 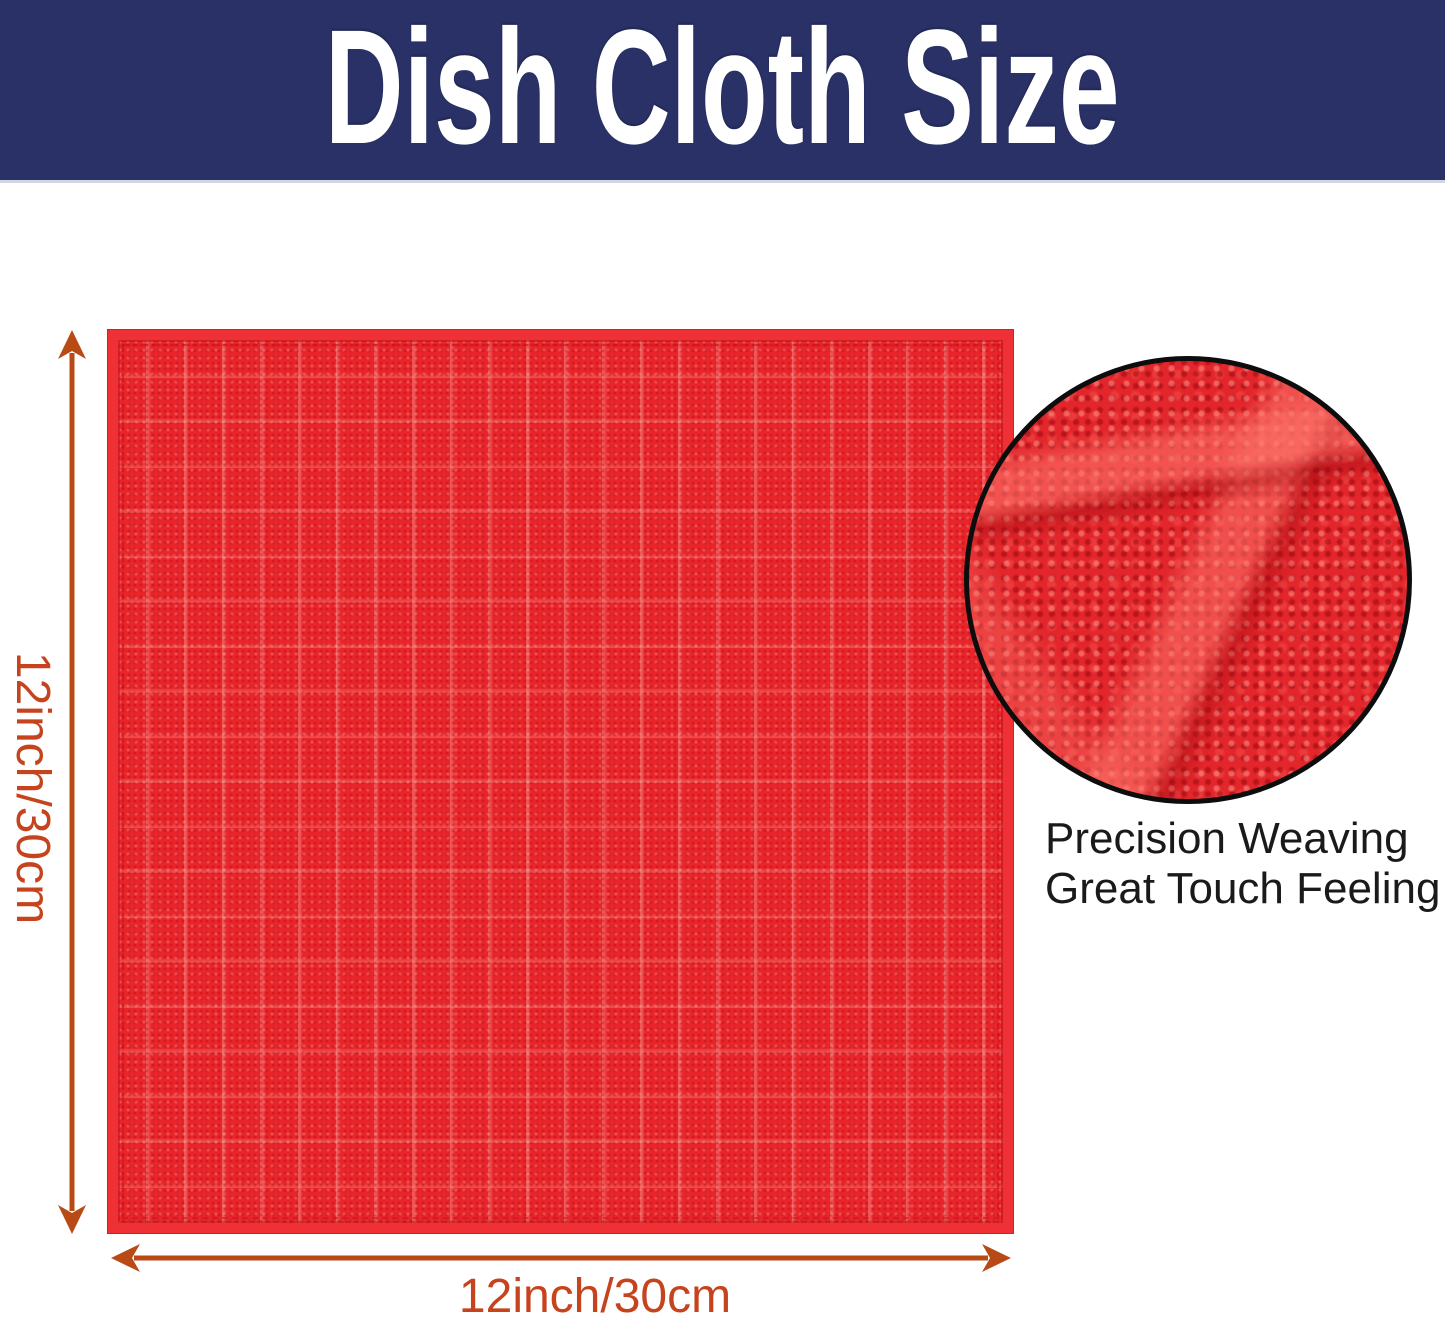 What do you see at coordinates (722, 89) in the screenshot?
I see `page-title: Dish Cloth Size` at bounding box center [722, 89].